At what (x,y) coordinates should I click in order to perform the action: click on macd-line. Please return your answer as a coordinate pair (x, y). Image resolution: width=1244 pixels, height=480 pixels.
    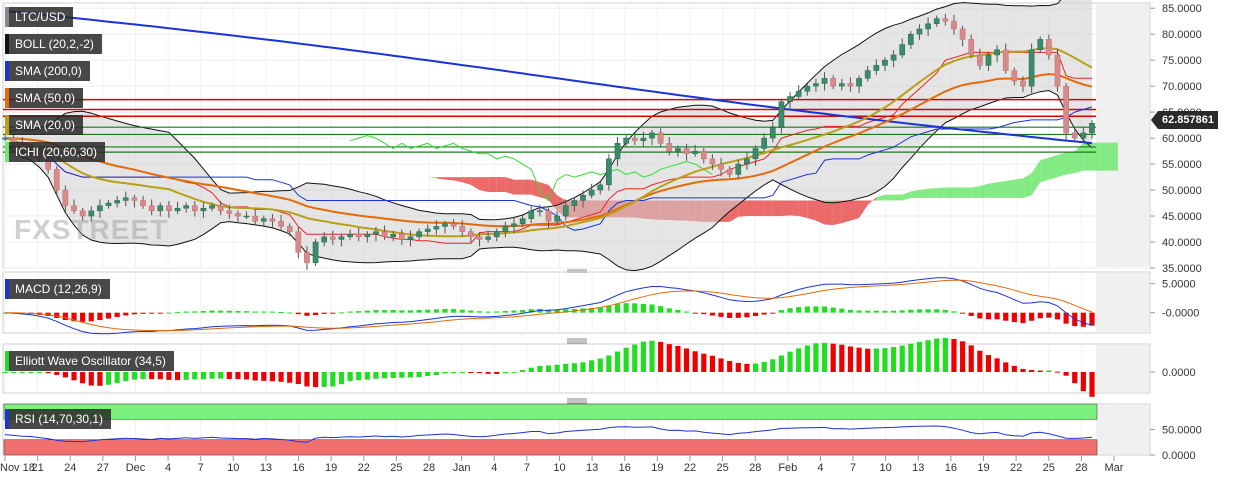
    Looking at the image, I should click on (548, 306).